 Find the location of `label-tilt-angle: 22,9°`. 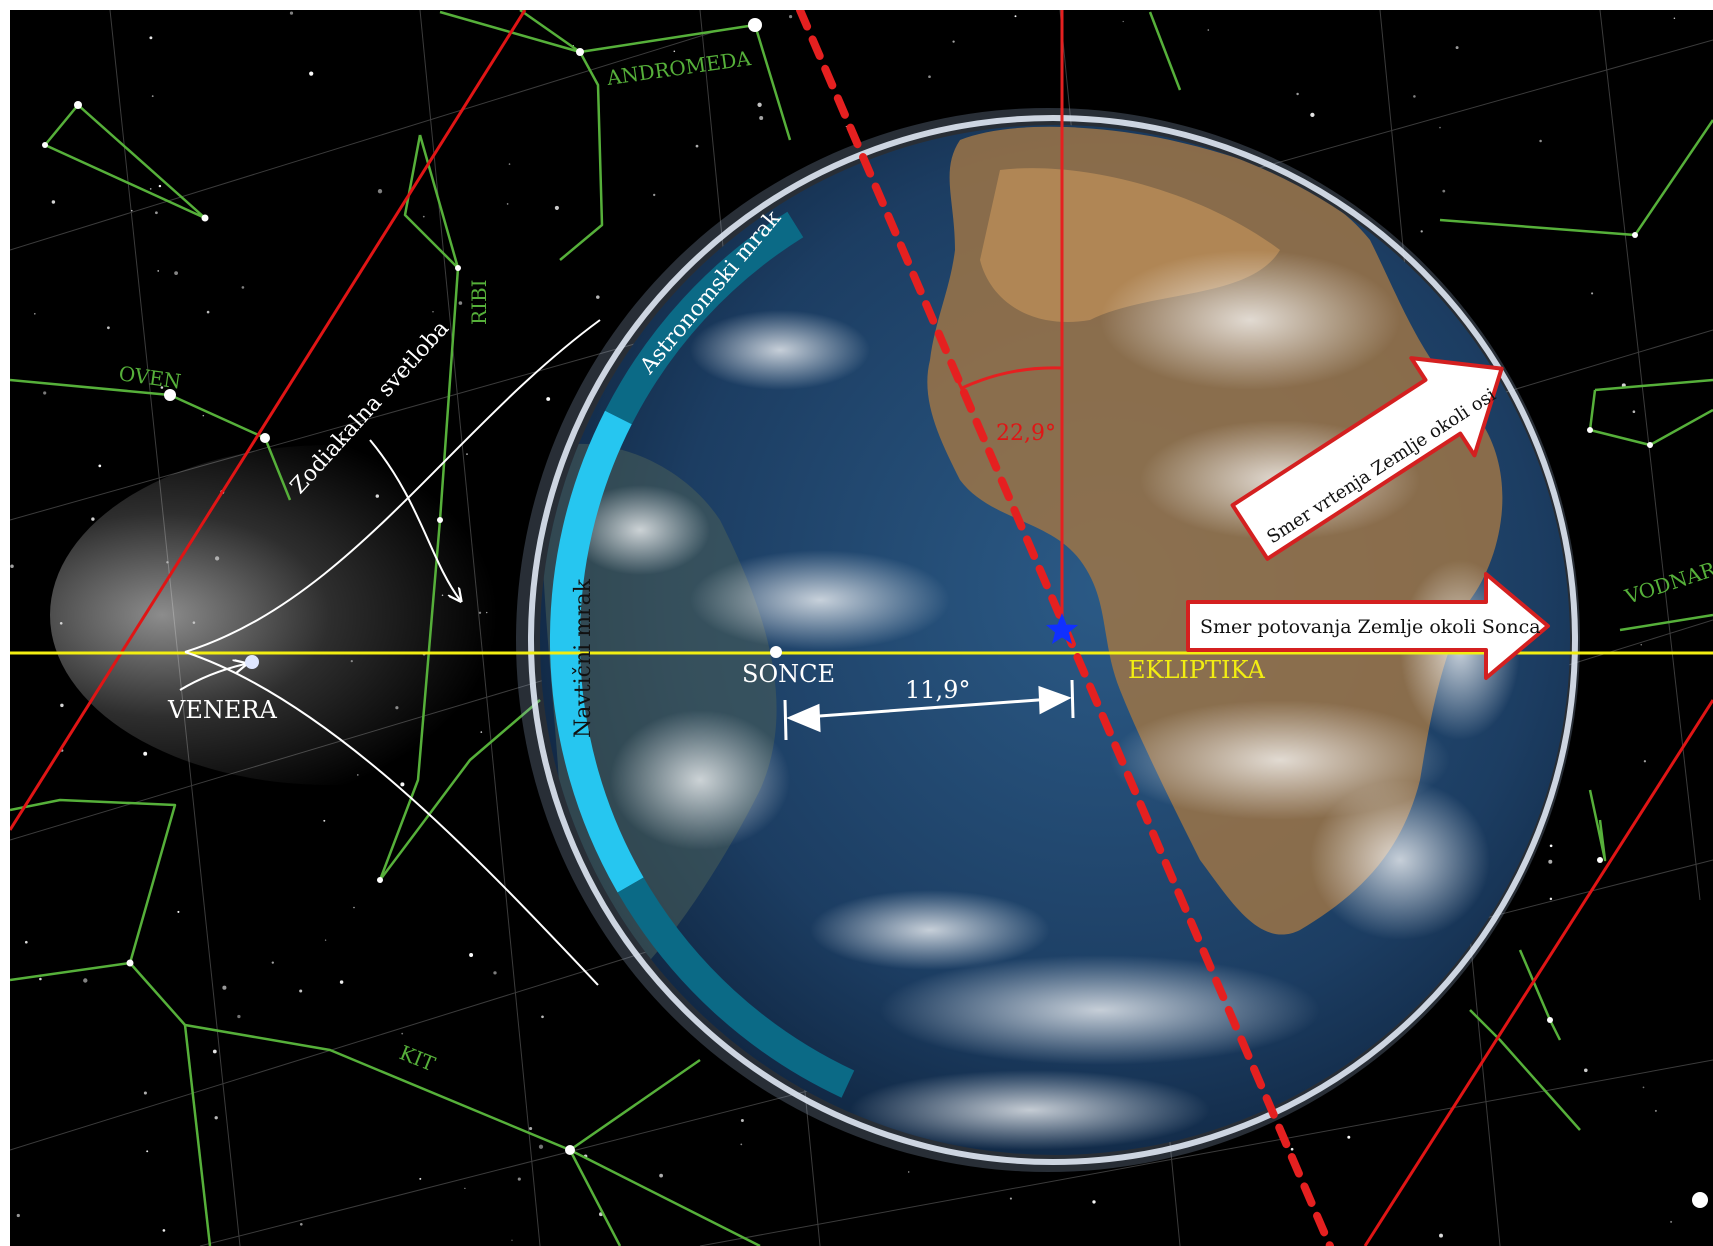

label-tilt-angle: 22,9° is located at coordinates (1026, 433).